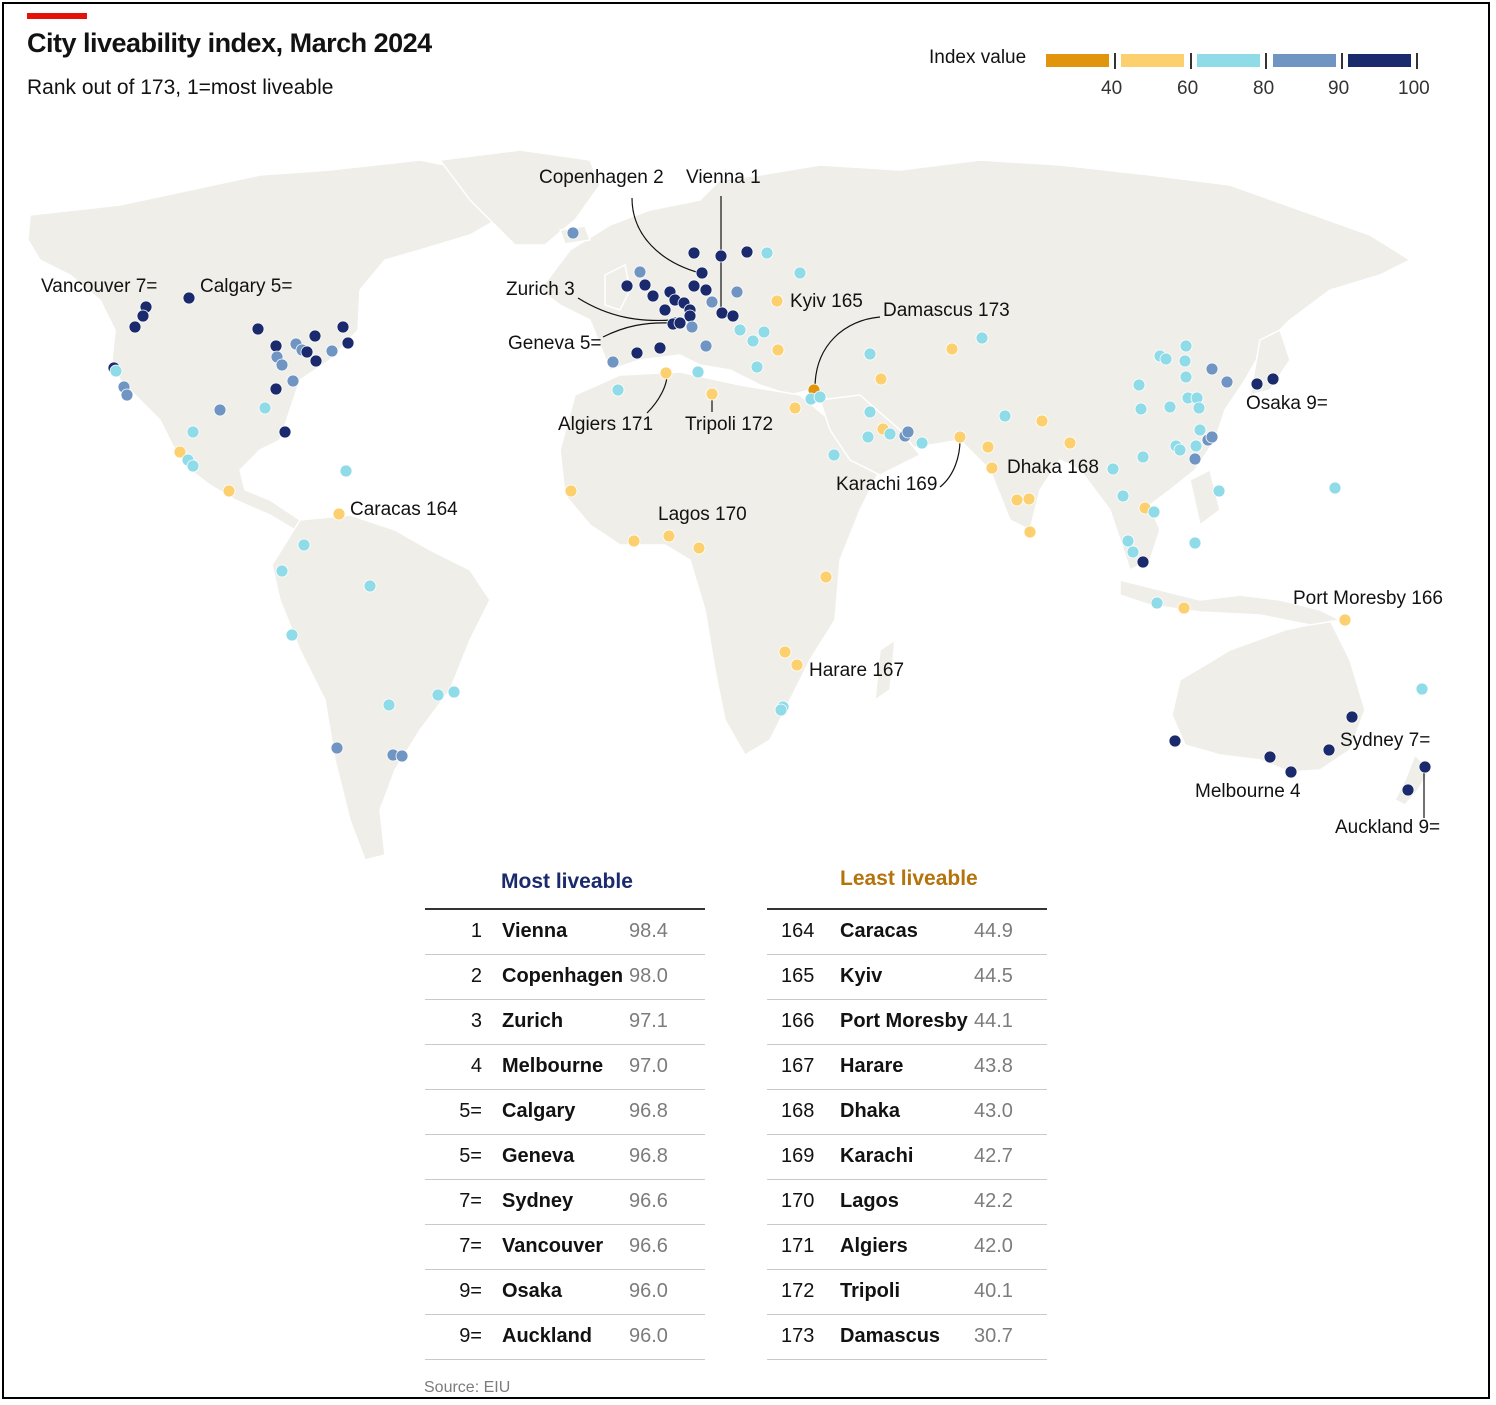 The width and height of the screenshot is (1496, 1405). I want to click on madagascar-land, so click(885, 670).